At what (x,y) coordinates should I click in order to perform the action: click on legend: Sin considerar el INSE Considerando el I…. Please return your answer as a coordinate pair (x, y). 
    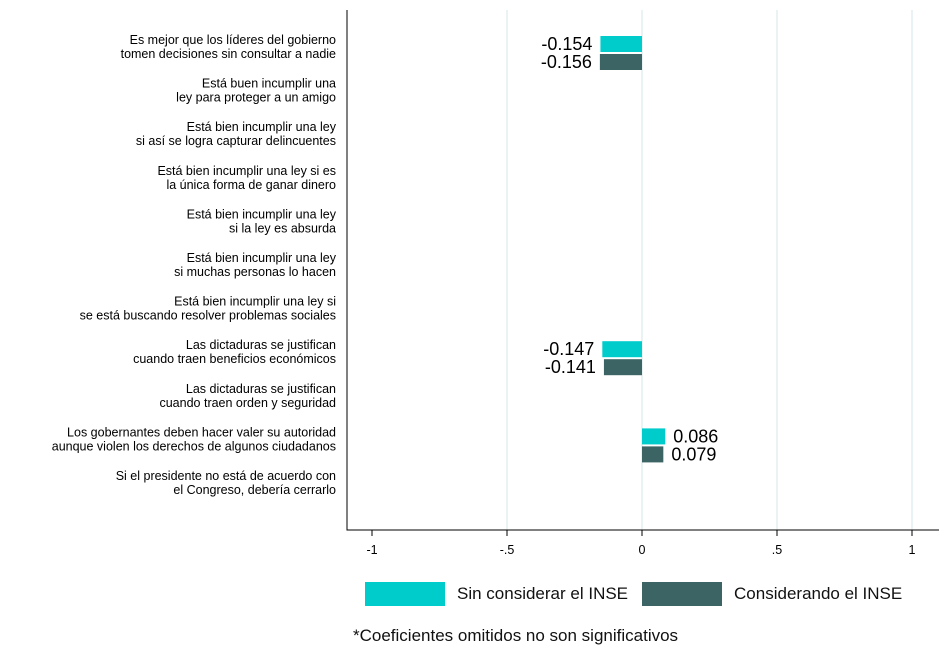
    Looking at the image, I should click on (640, 594).